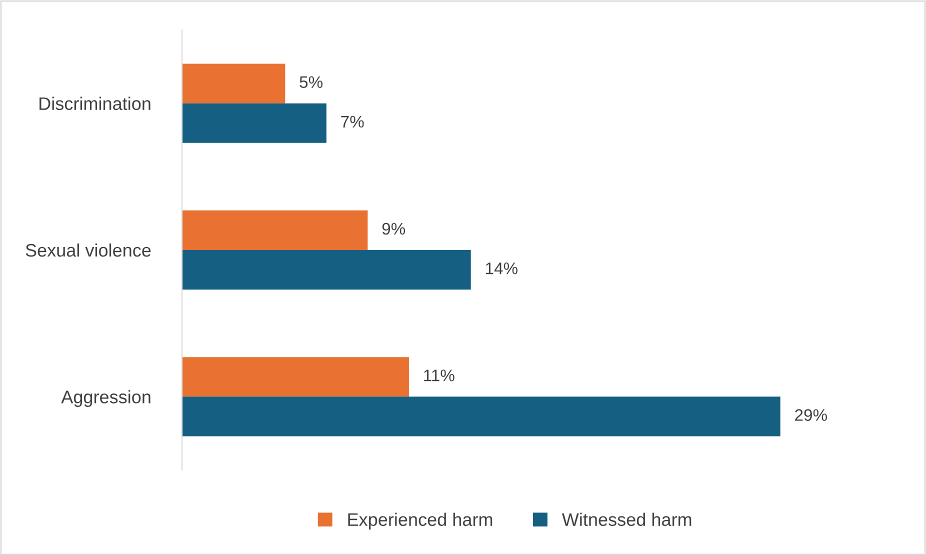 The height and width of the screenshot is (555, 926). Describe the element at coordinates (439, 376) in the screenshot. I see `data-label: 11%` at that location.